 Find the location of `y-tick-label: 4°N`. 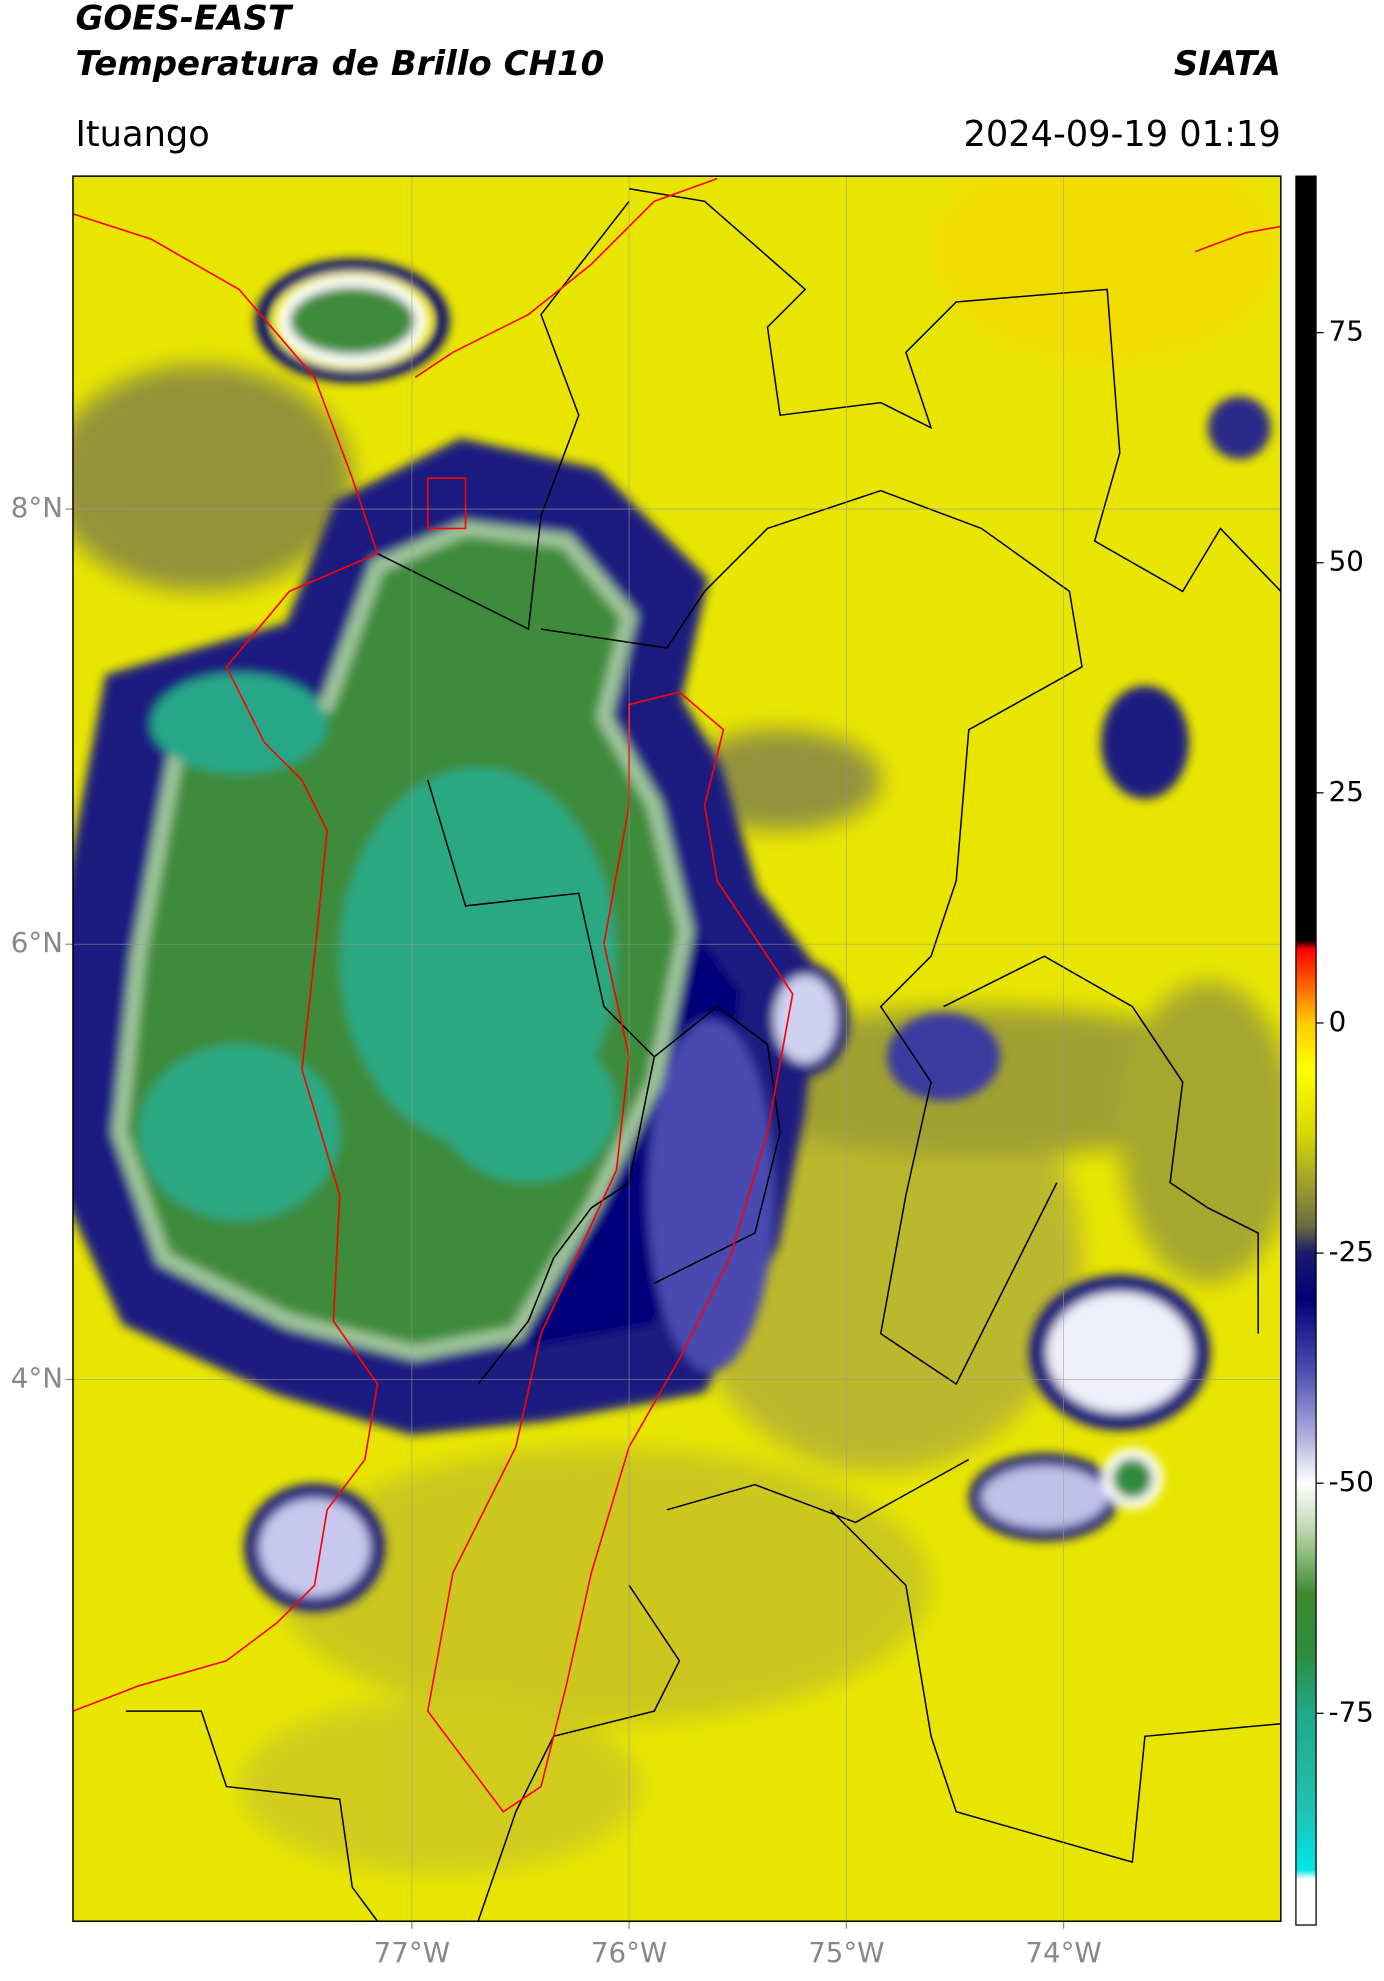

y-tick-label: 4°N is located at coordinates (37, 1377).